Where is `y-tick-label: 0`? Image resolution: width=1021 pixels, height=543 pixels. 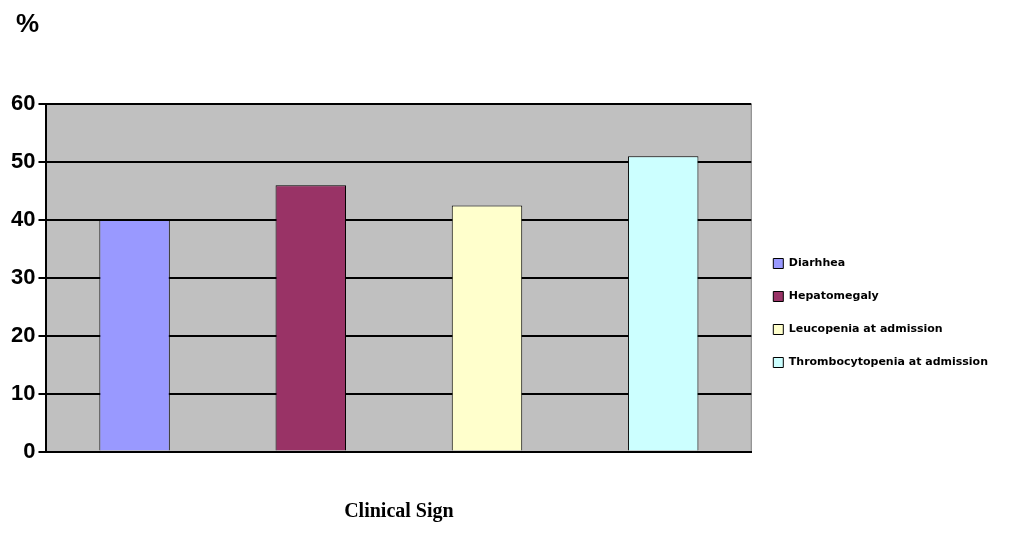 y-tick-label: 0 is located at coordinates (29, 450).